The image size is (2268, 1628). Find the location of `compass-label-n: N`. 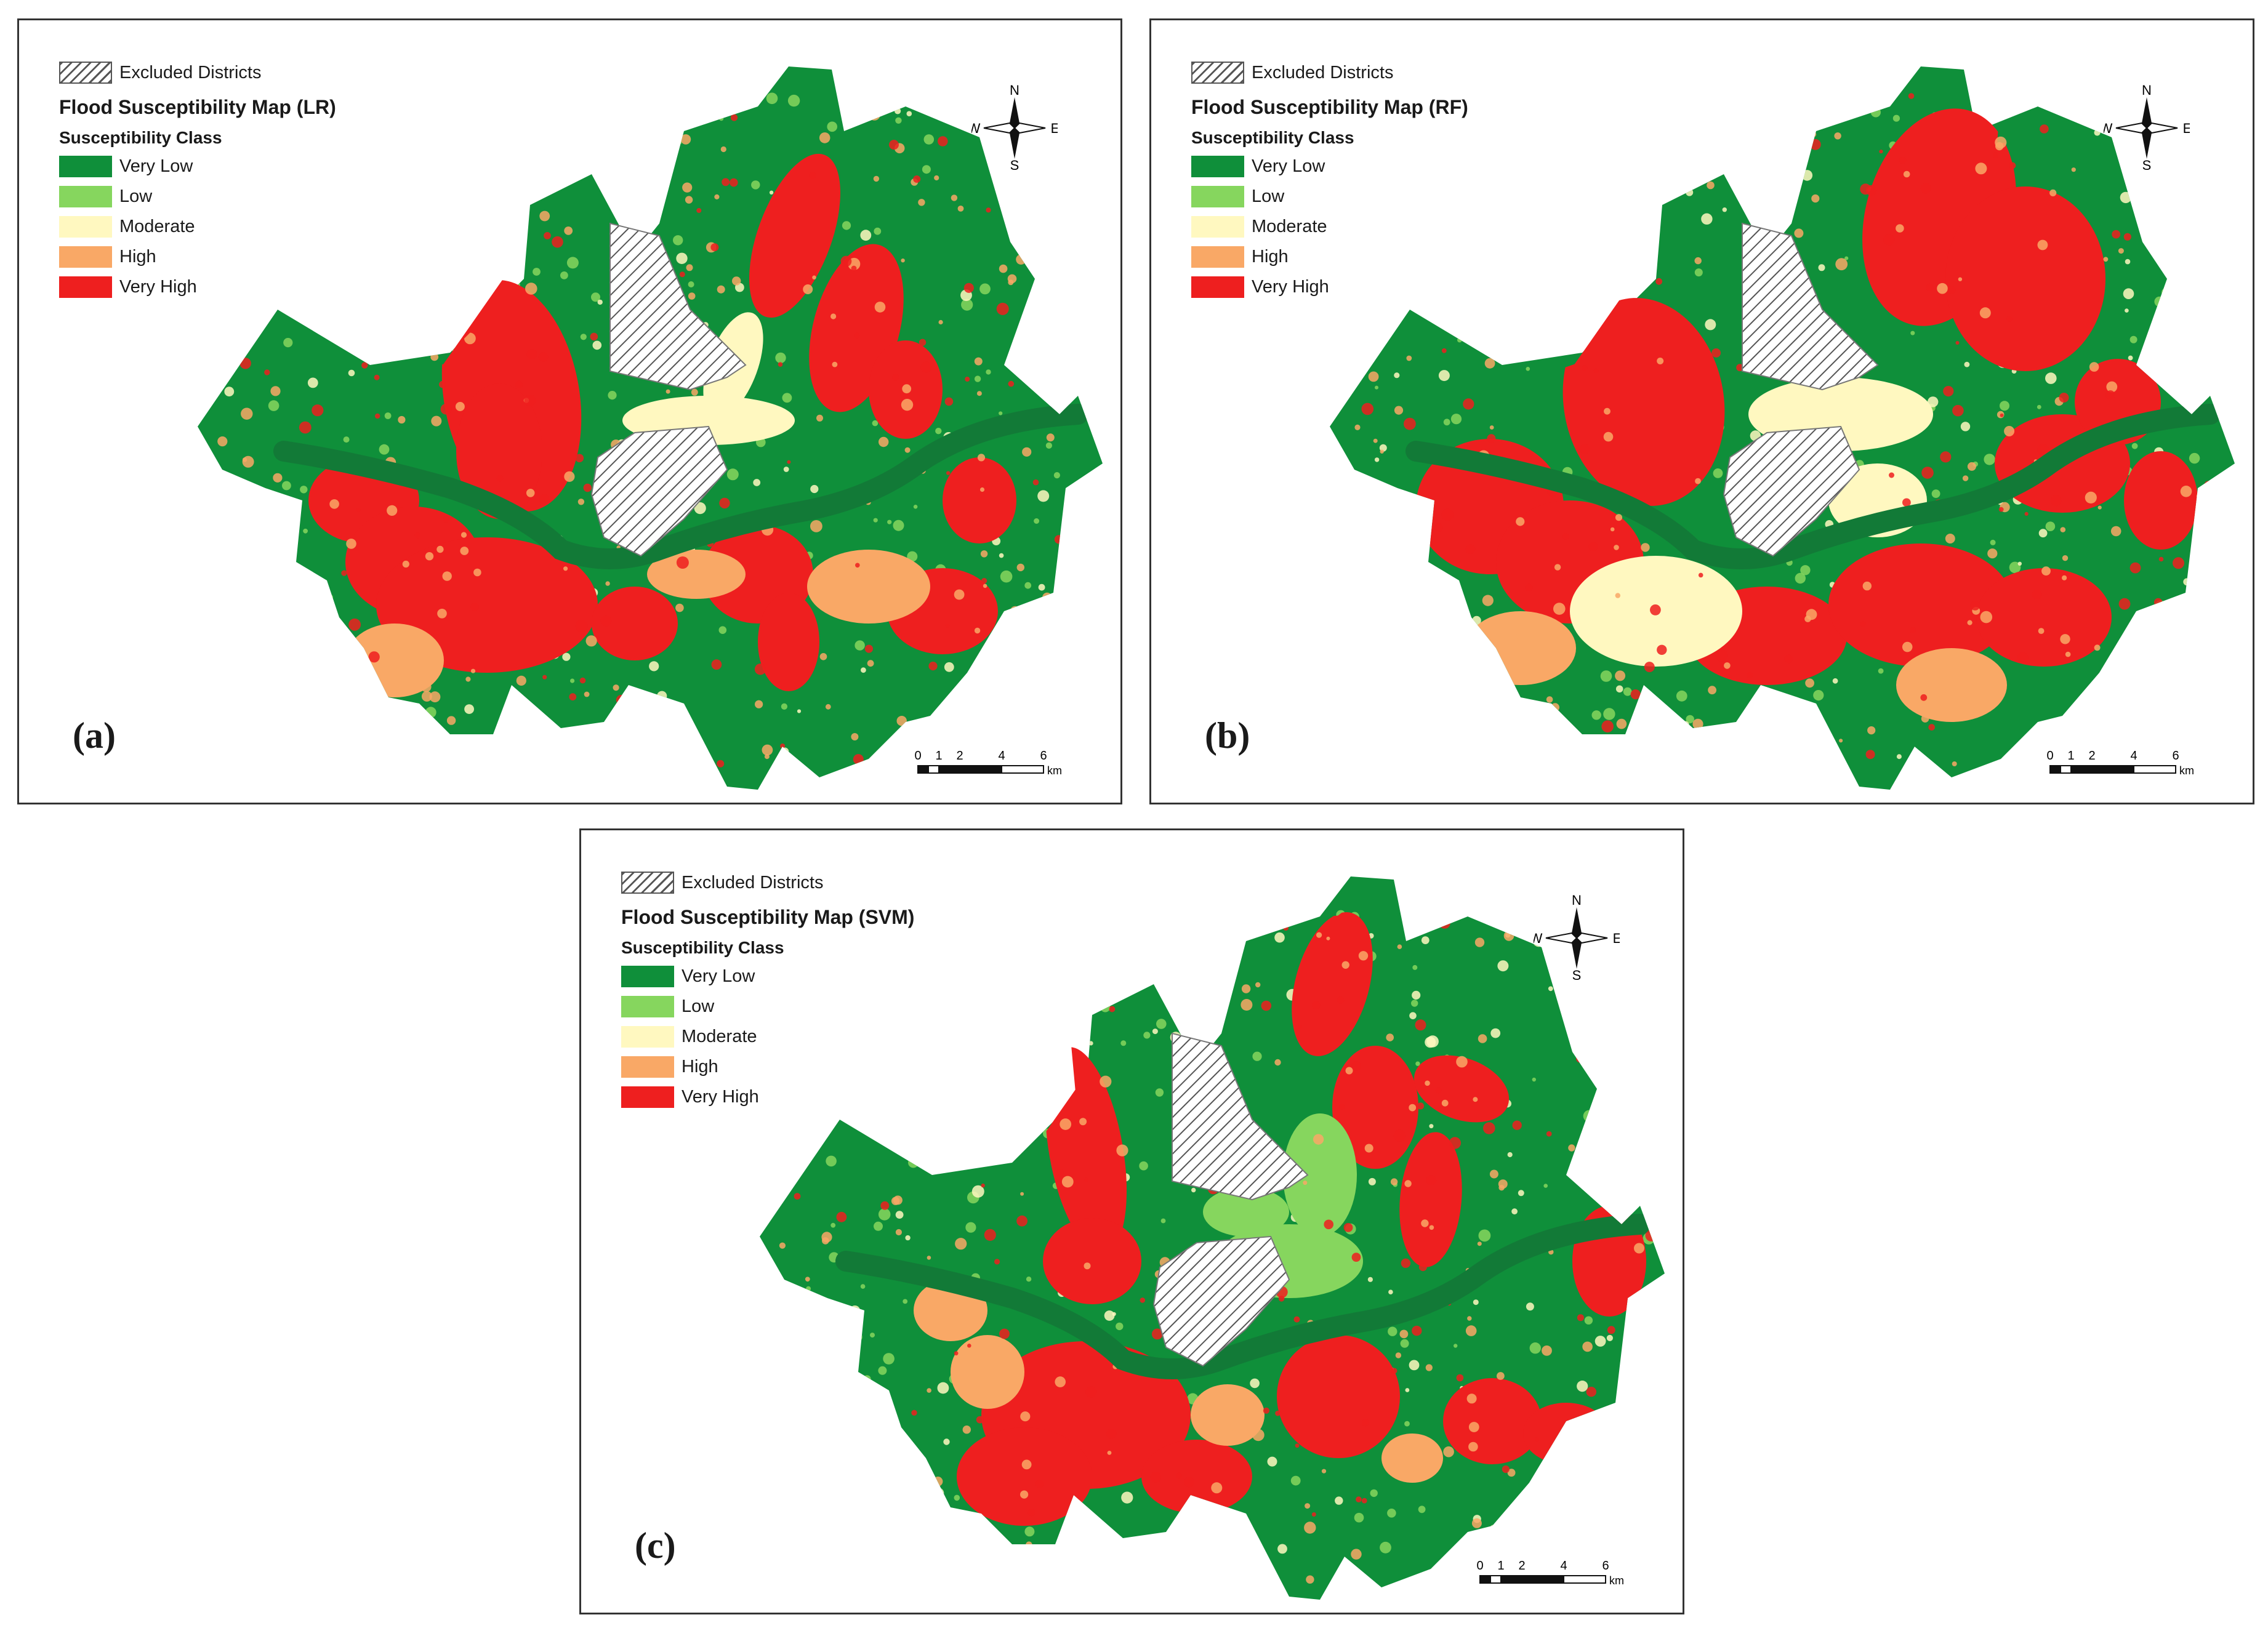

compass-label-n: N is located at coordinates (2147, 91).